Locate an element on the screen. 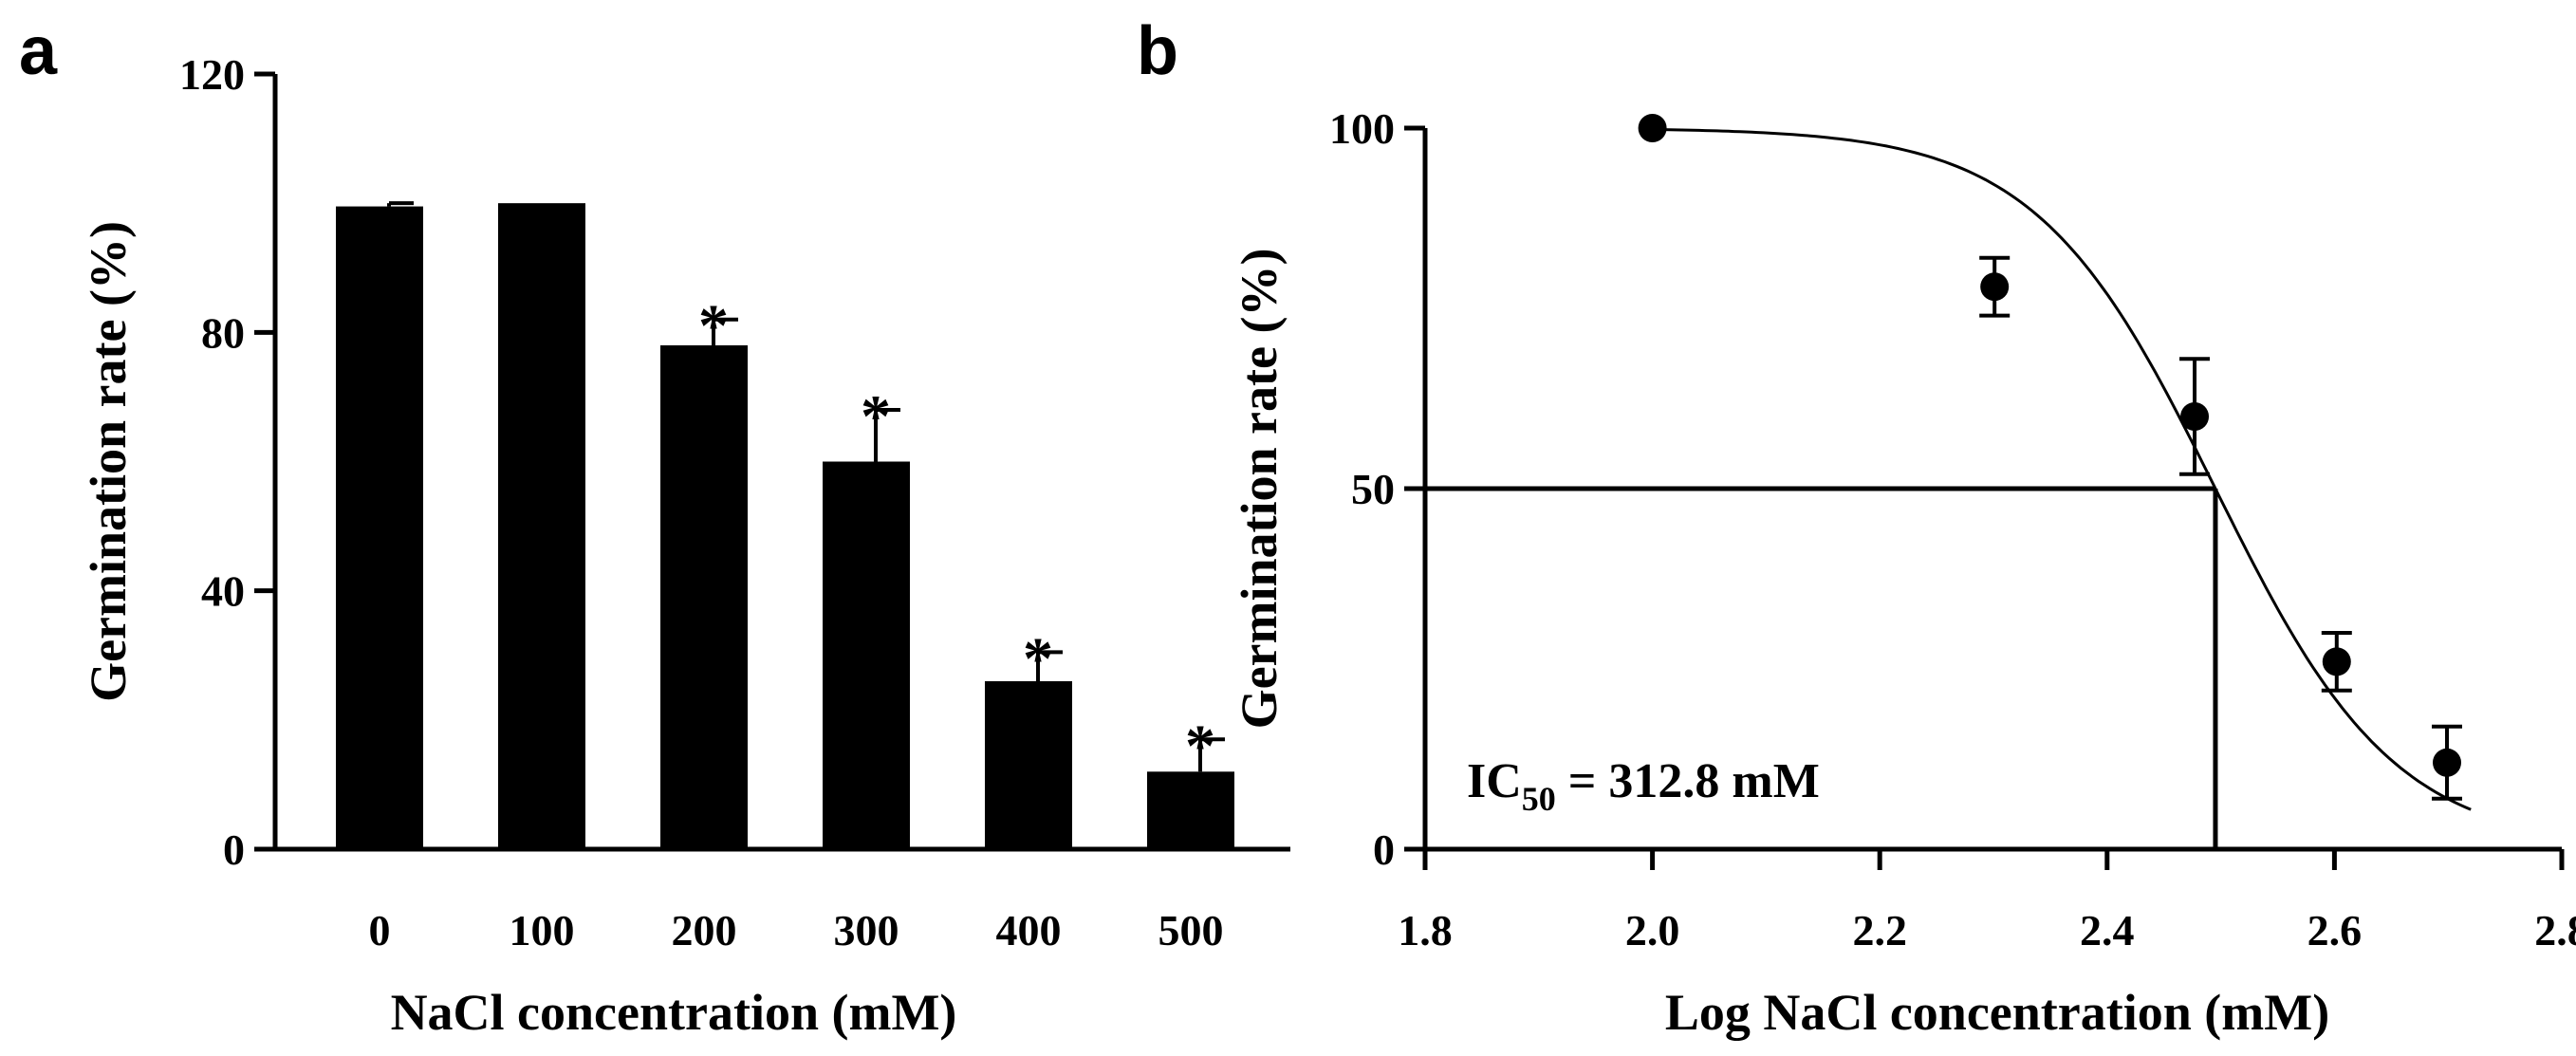 This screenshot has width=2576, height=1056. significance-star-500: * is located at coordinates (1200, 745).